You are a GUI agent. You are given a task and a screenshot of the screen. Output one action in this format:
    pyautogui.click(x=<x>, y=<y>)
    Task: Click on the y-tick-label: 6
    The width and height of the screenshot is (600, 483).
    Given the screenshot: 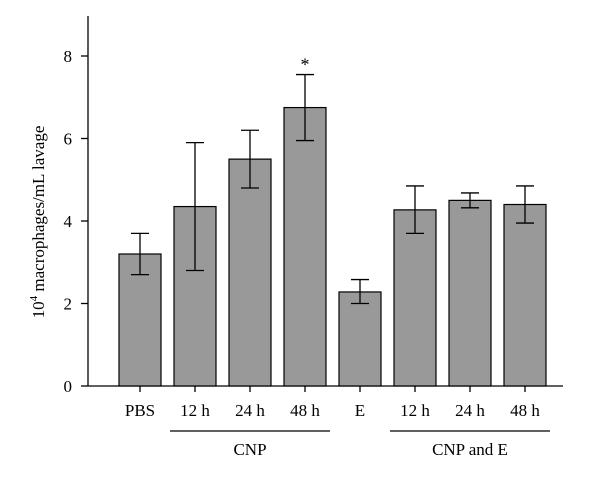 What is the action you would take?
    pyautogui.click(x=68, y=139)
    